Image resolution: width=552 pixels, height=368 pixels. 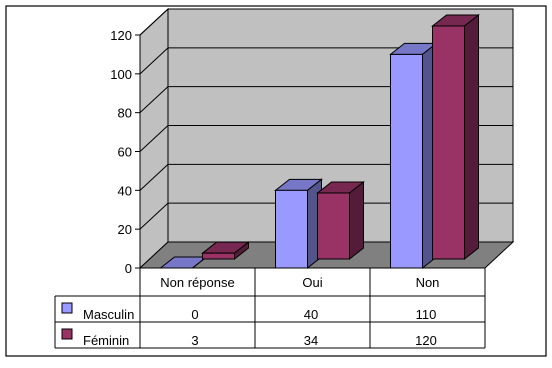 I want to click on bar-front-feminin-non, so click(x=448, y=142).